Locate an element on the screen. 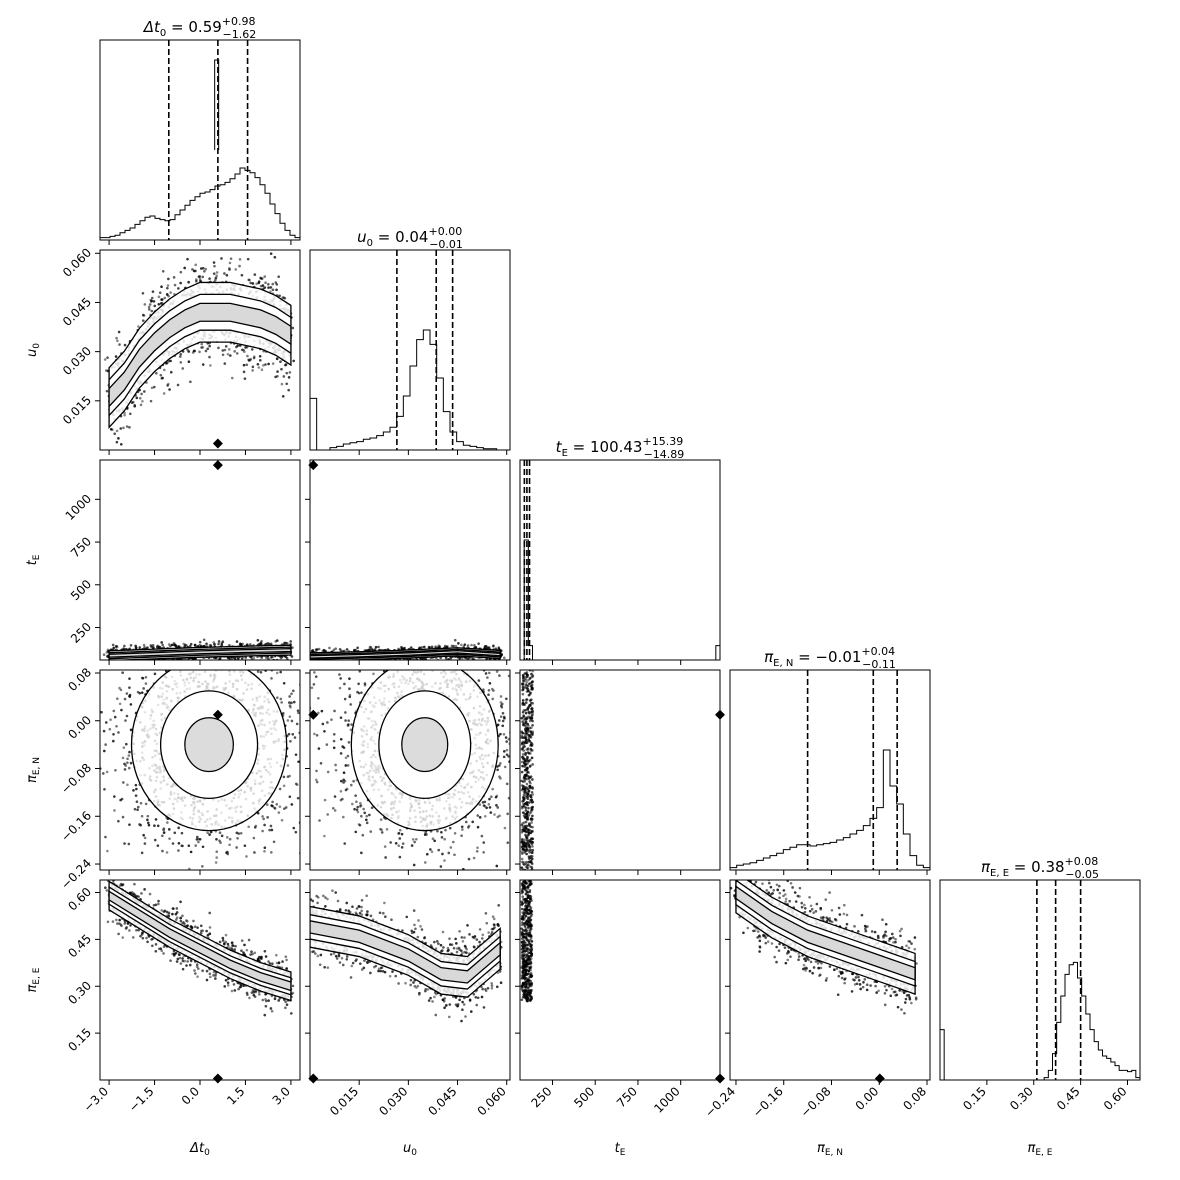 The width and height of the screenshot is (1180, 1180). hist-panel-piEN is located at coordinates (830, 770).